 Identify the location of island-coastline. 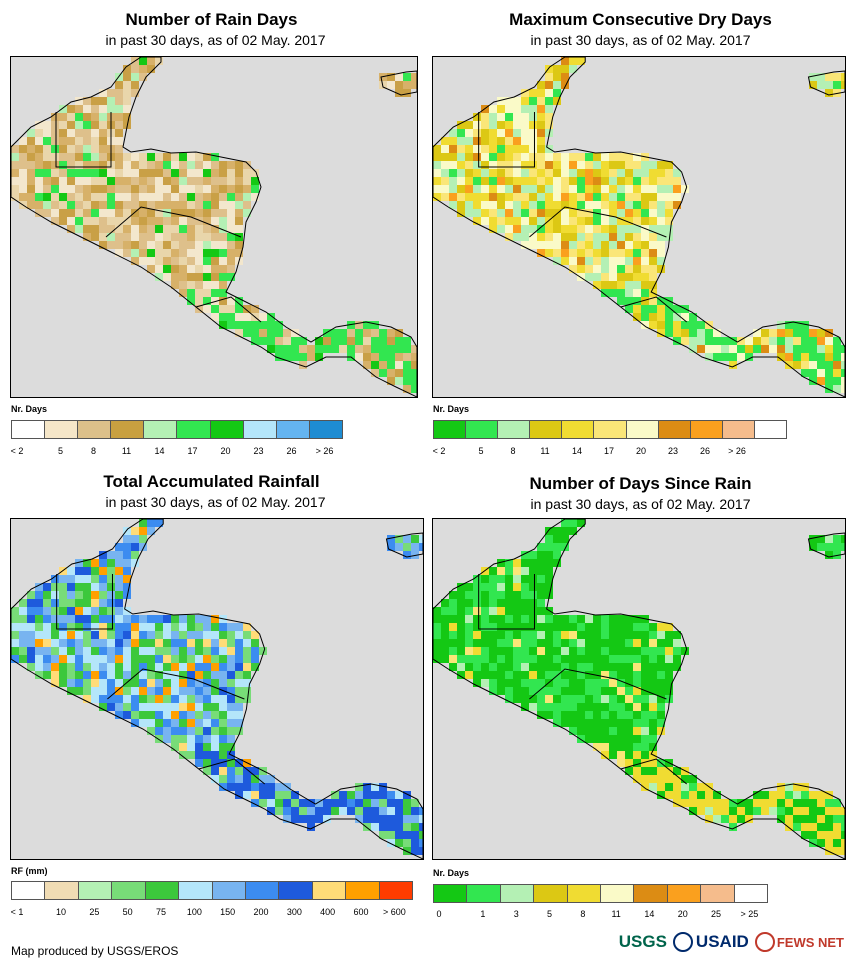
(398, 83).